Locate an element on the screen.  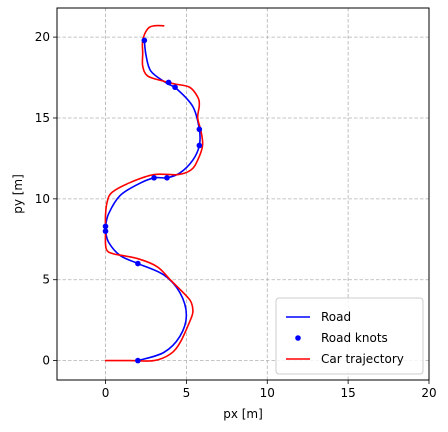
legend: Road Road knots Car trajectory is located at coordinates (349, 336).